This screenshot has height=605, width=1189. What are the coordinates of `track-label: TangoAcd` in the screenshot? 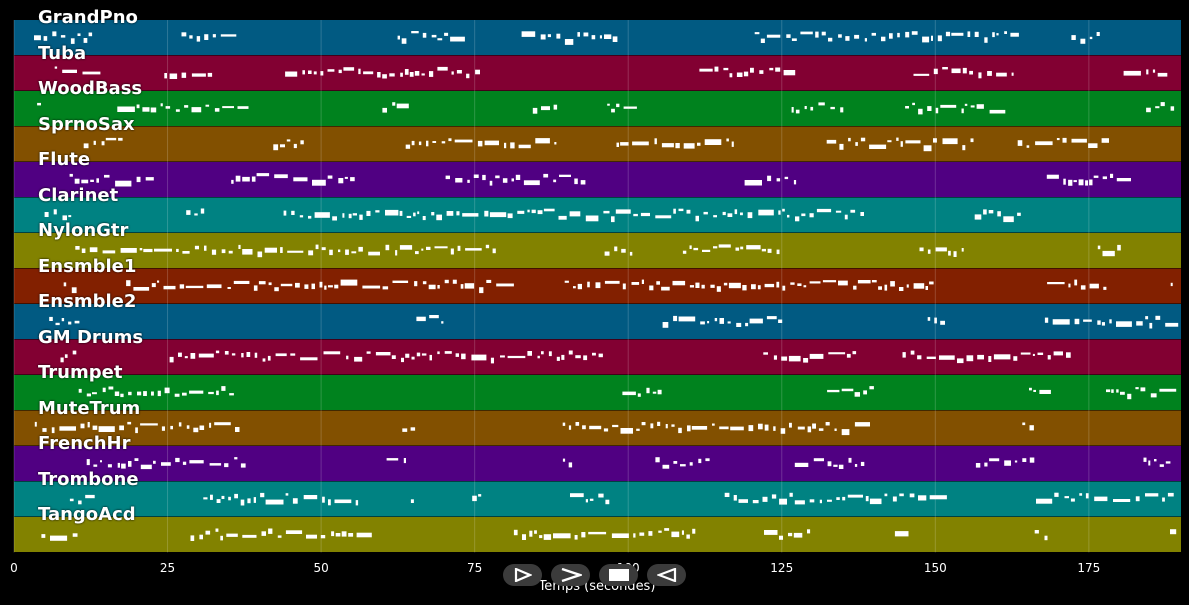 It's located at (87, 514).